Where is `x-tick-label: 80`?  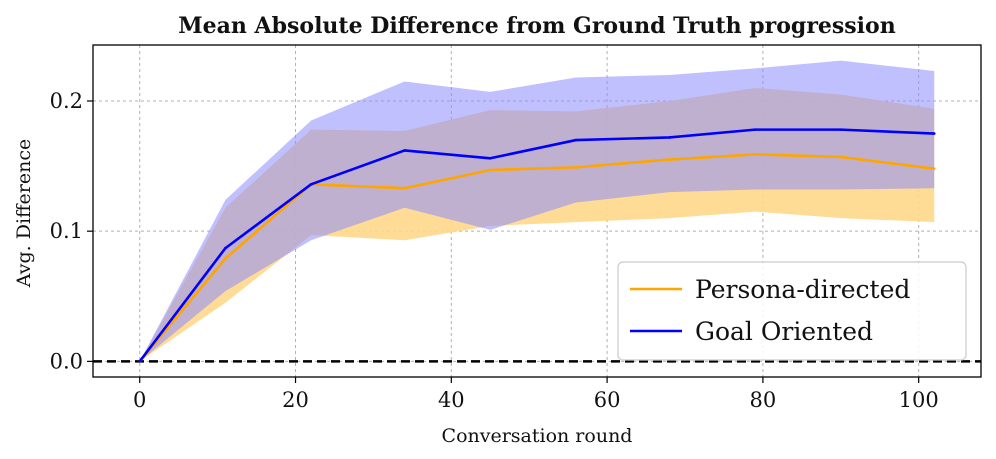 x-tick-label: 80 is located at coordinates (763, 400).